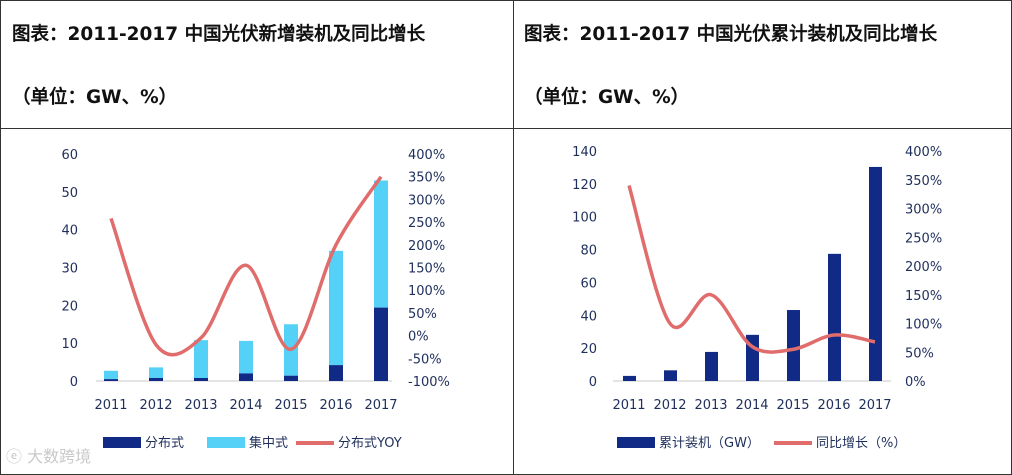 The width and height of the screenshot is (1012, 475). I want to click on y-tick-label: 10, so click(69, 344).